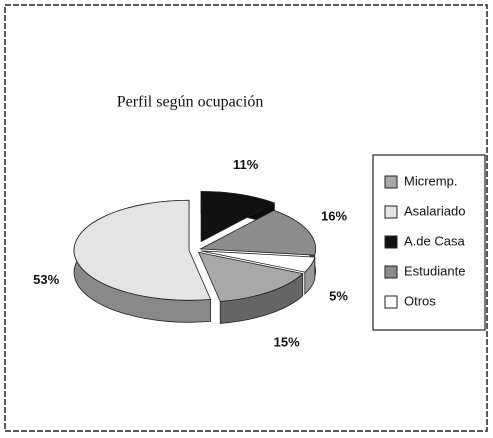  I want to click on chart-title: Perfil según ocupación, so click(190, 102).